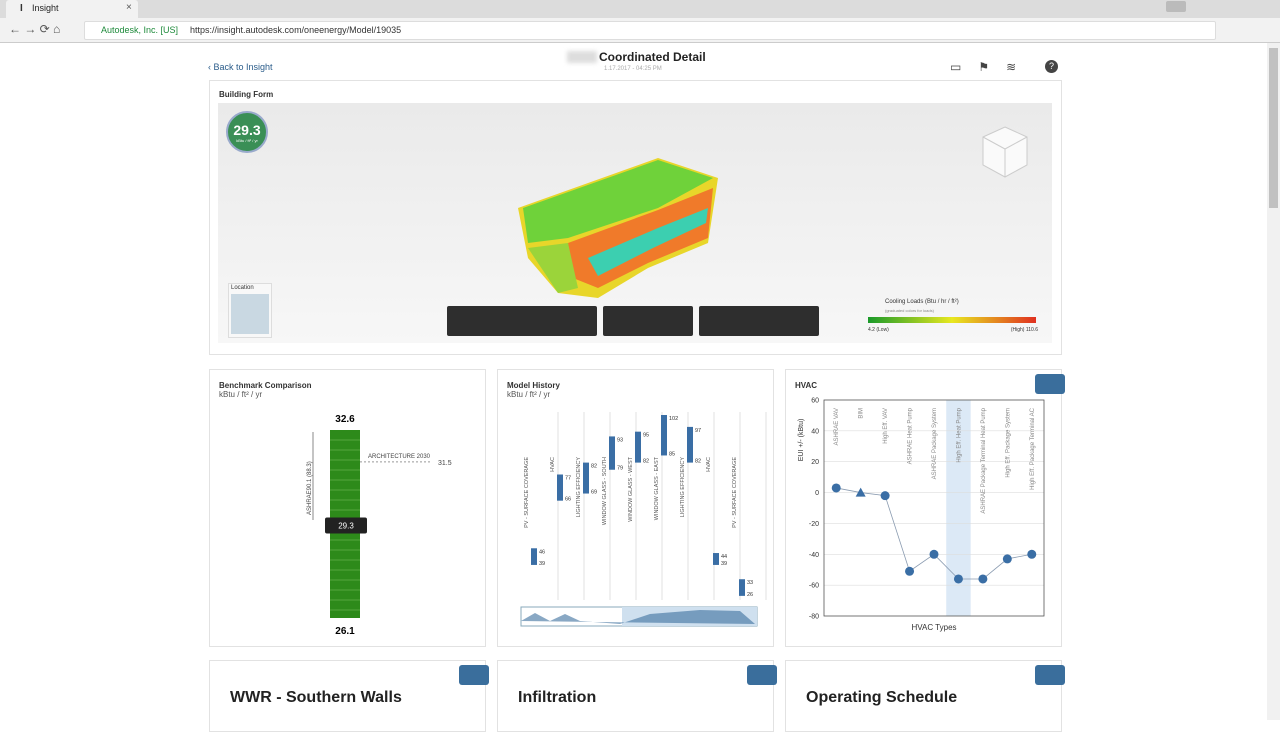 The image size is (1280, 732). Describe the element at coordinates (1005, 152) in the screenshot. I see `view-cube` at that location.